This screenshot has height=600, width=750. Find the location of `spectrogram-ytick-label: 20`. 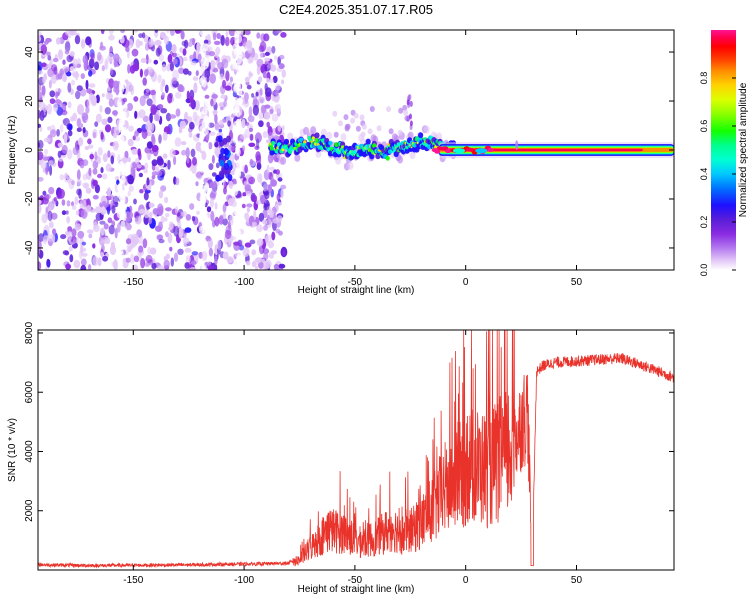

spectrogram-ytick-label: 20 is located at coordinates (29, 101).